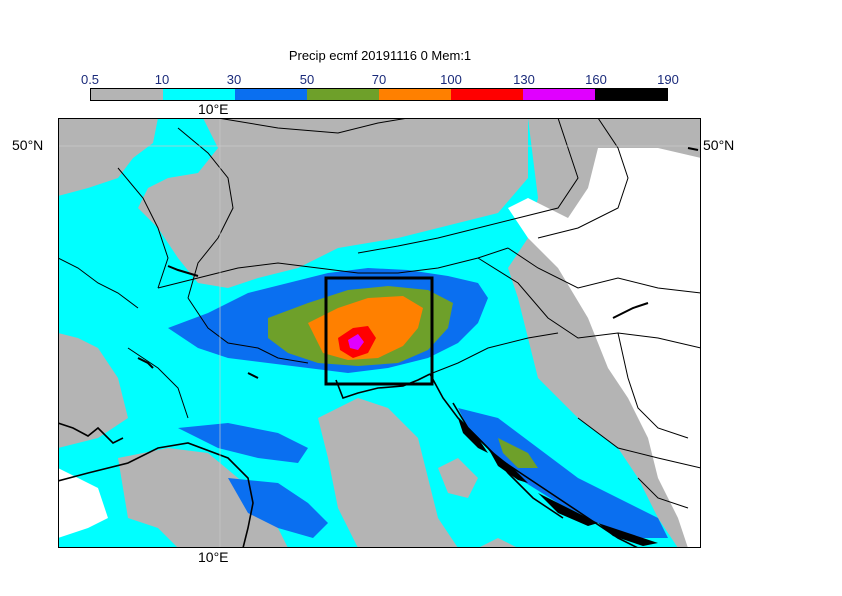  What do you see at coordinates (451, 79) in the screenshot?
I see `colorbar-tick-5: 100` at bounding box center [451, 79].